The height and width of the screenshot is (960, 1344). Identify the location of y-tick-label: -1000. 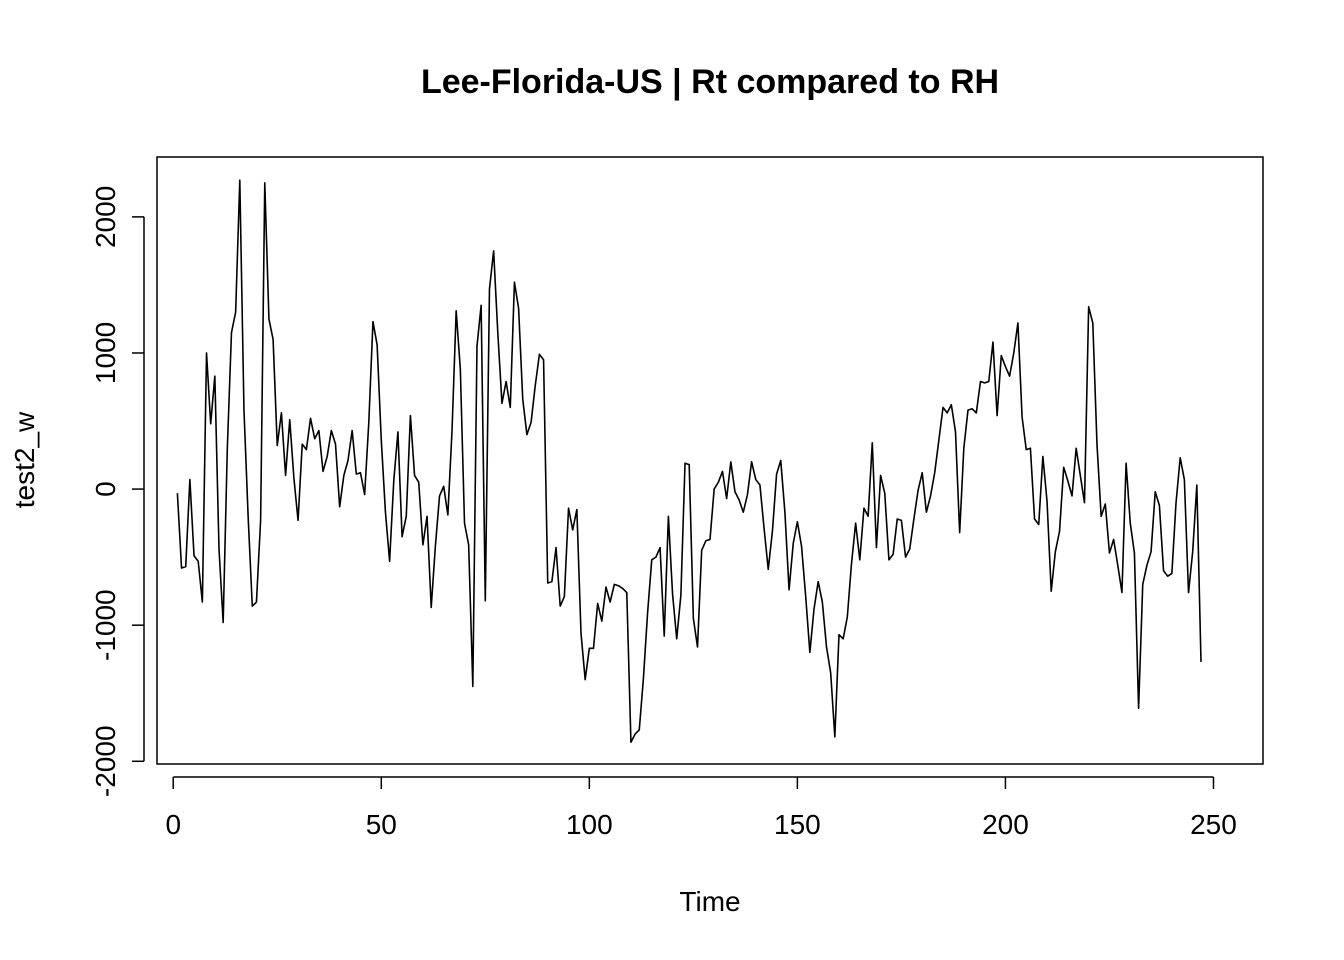
(105, 625).